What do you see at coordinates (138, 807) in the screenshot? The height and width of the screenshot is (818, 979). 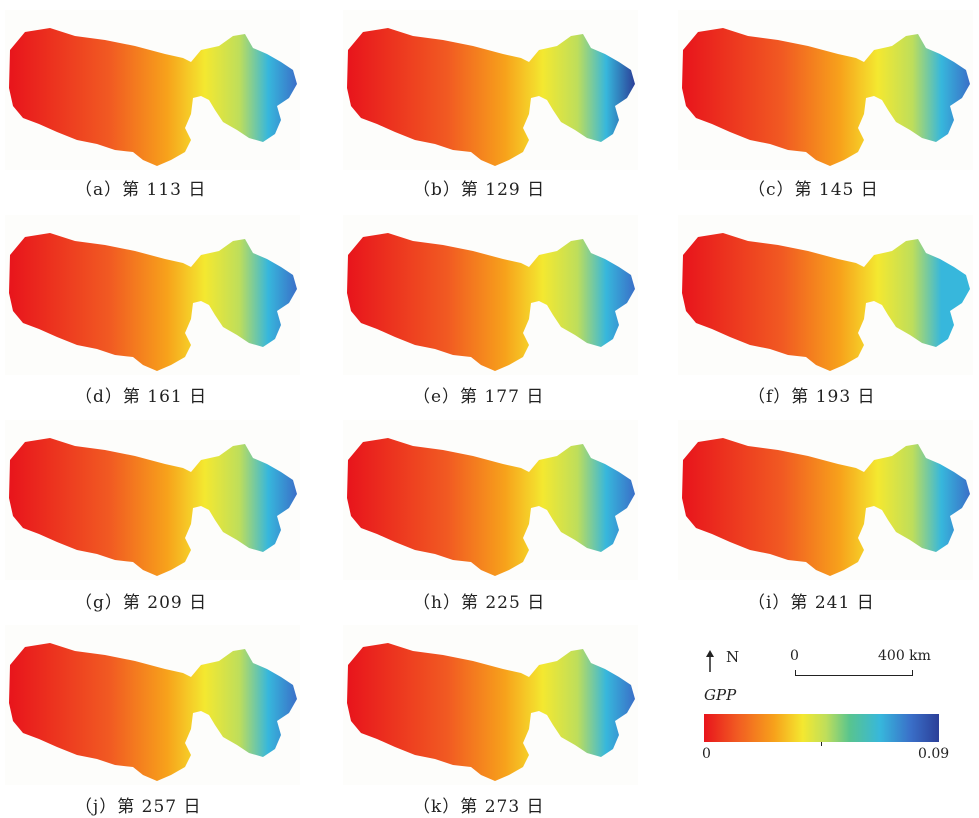 I see `panel-caption: （j）第 257 日` at bounding box center [138, 807].